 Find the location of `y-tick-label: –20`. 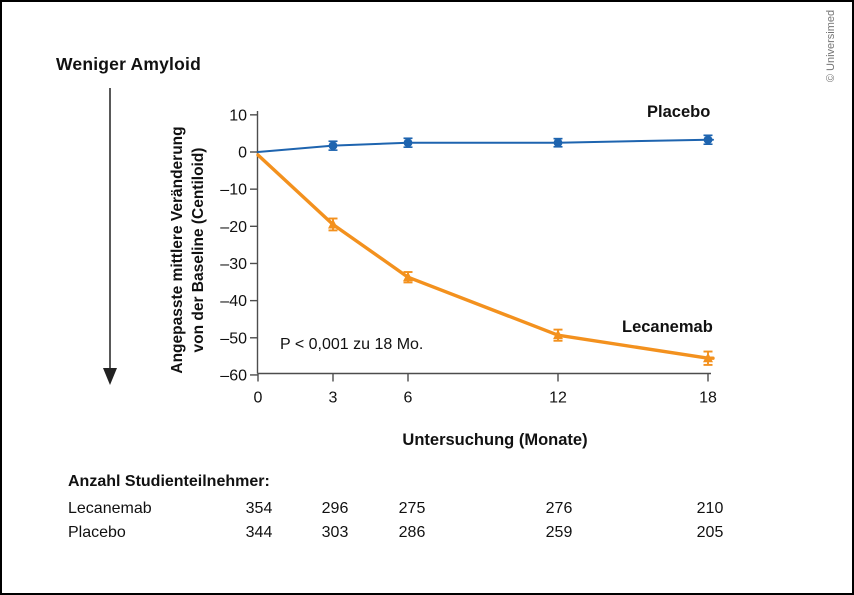

y-tick-label: –20 is located at coordinates (233, 227).